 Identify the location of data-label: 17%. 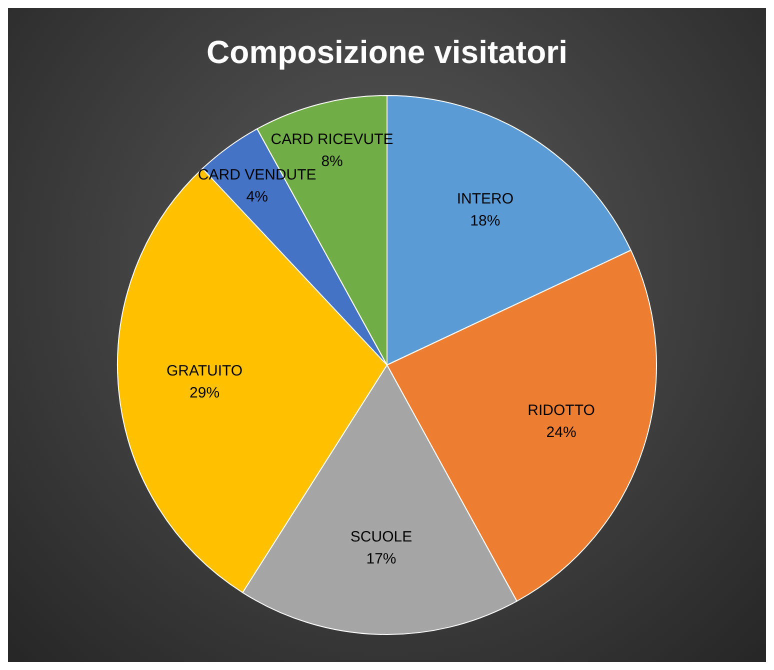
(381, 559).